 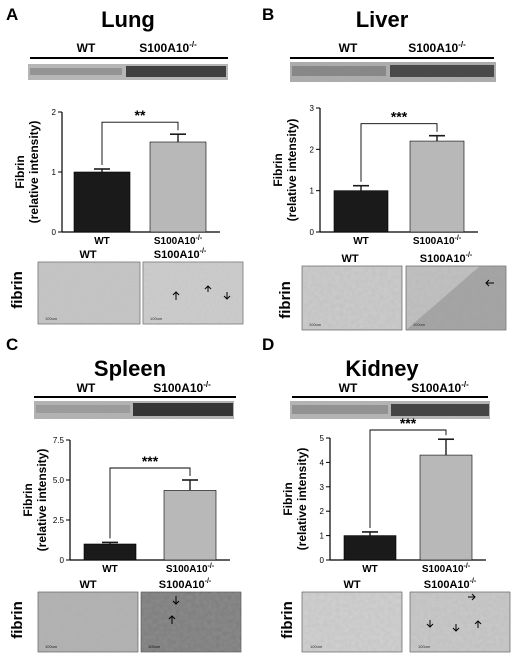 What do you see at coordinates (174, 610) in the screenshot?
I see `panel-c-arrows` at bounding box center [174, 610].